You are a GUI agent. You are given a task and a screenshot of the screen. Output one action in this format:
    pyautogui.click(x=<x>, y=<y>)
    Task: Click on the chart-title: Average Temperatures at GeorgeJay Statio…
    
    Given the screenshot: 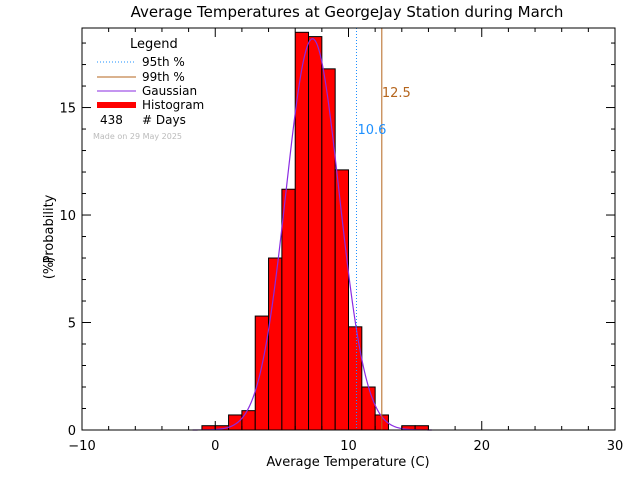 What is the action you would take?
    pyautogui.click(x=347, y=12)
    